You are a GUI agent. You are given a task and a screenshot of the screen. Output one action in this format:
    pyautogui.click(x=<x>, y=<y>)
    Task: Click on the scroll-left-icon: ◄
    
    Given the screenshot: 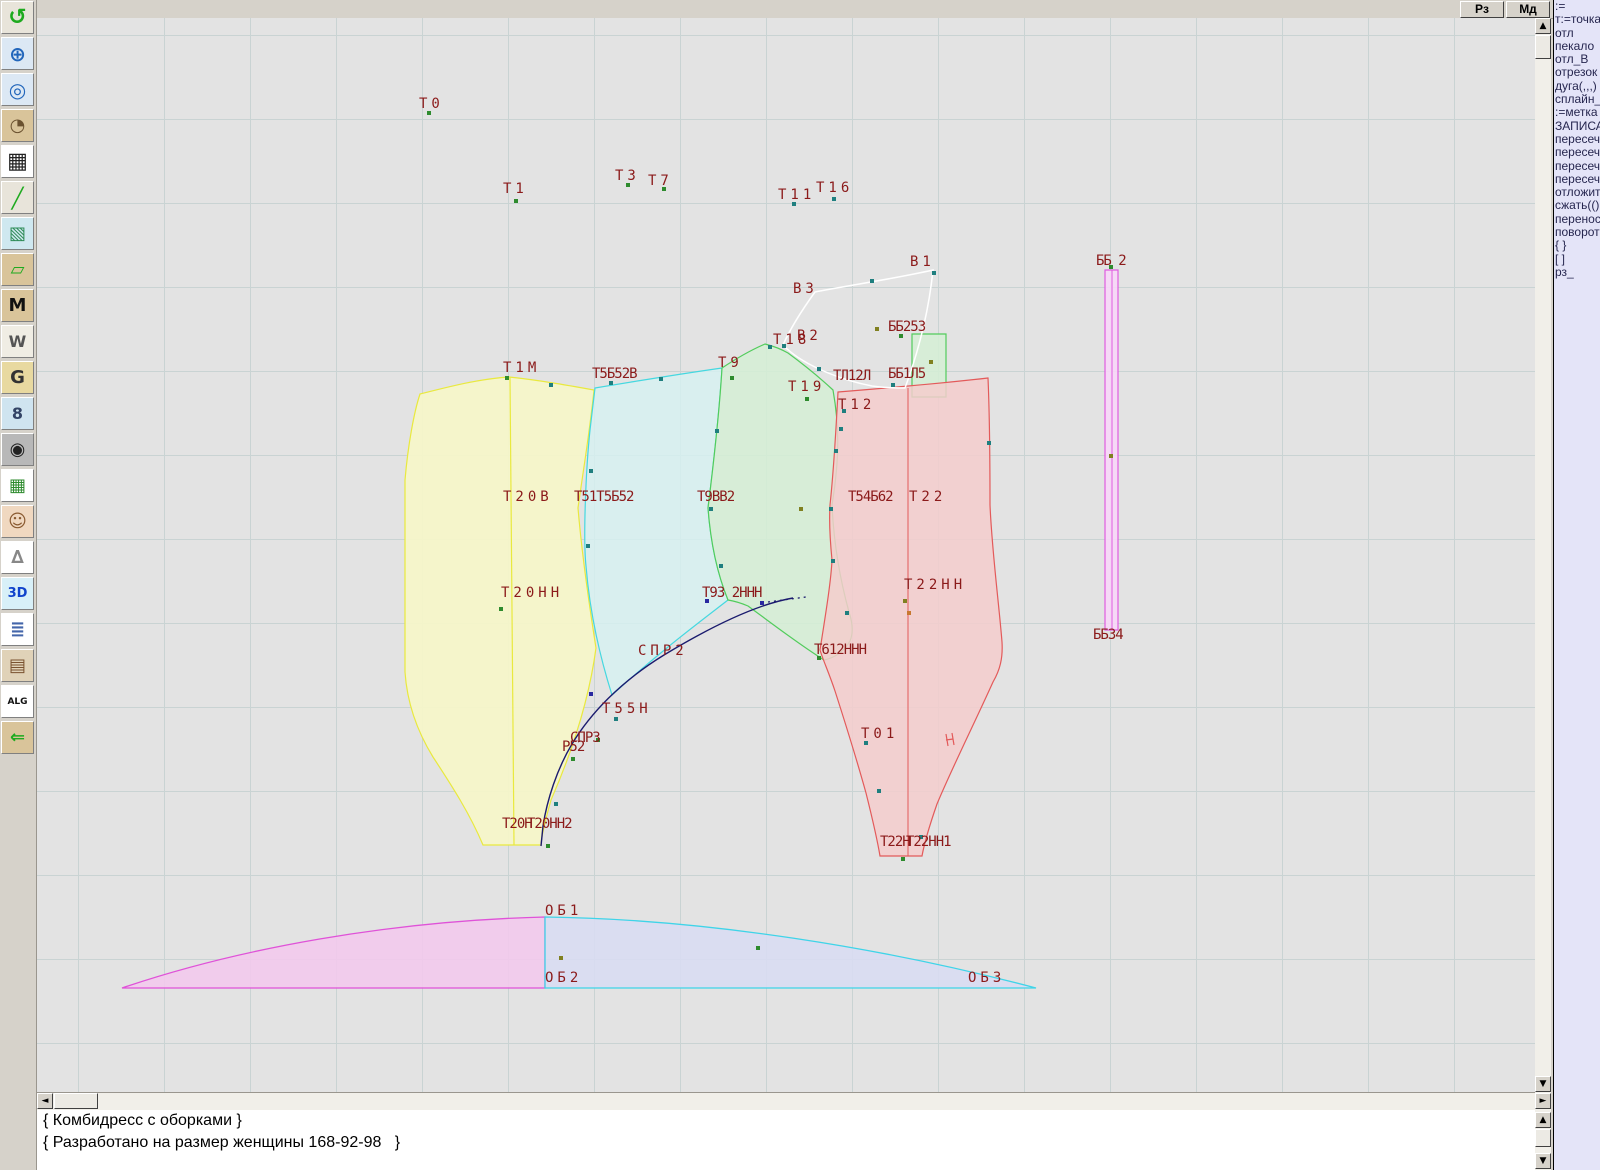 What is the action you would take?
    pyautogui.click(x=45, y=1101)
    